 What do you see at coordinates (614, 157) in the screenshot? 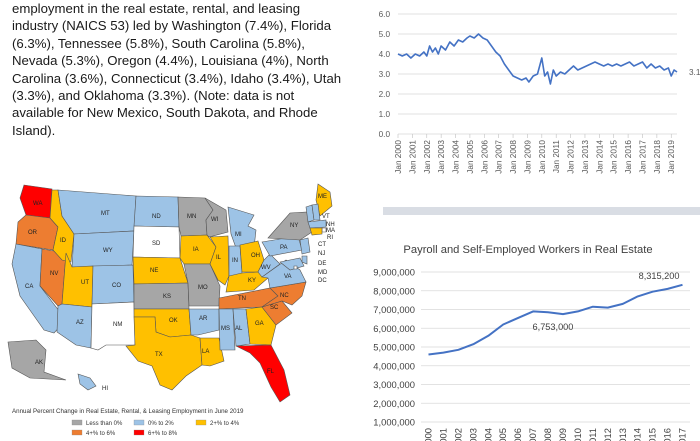
I see `x-tick-label: Jan 2015` at bounding box center [614, 157].